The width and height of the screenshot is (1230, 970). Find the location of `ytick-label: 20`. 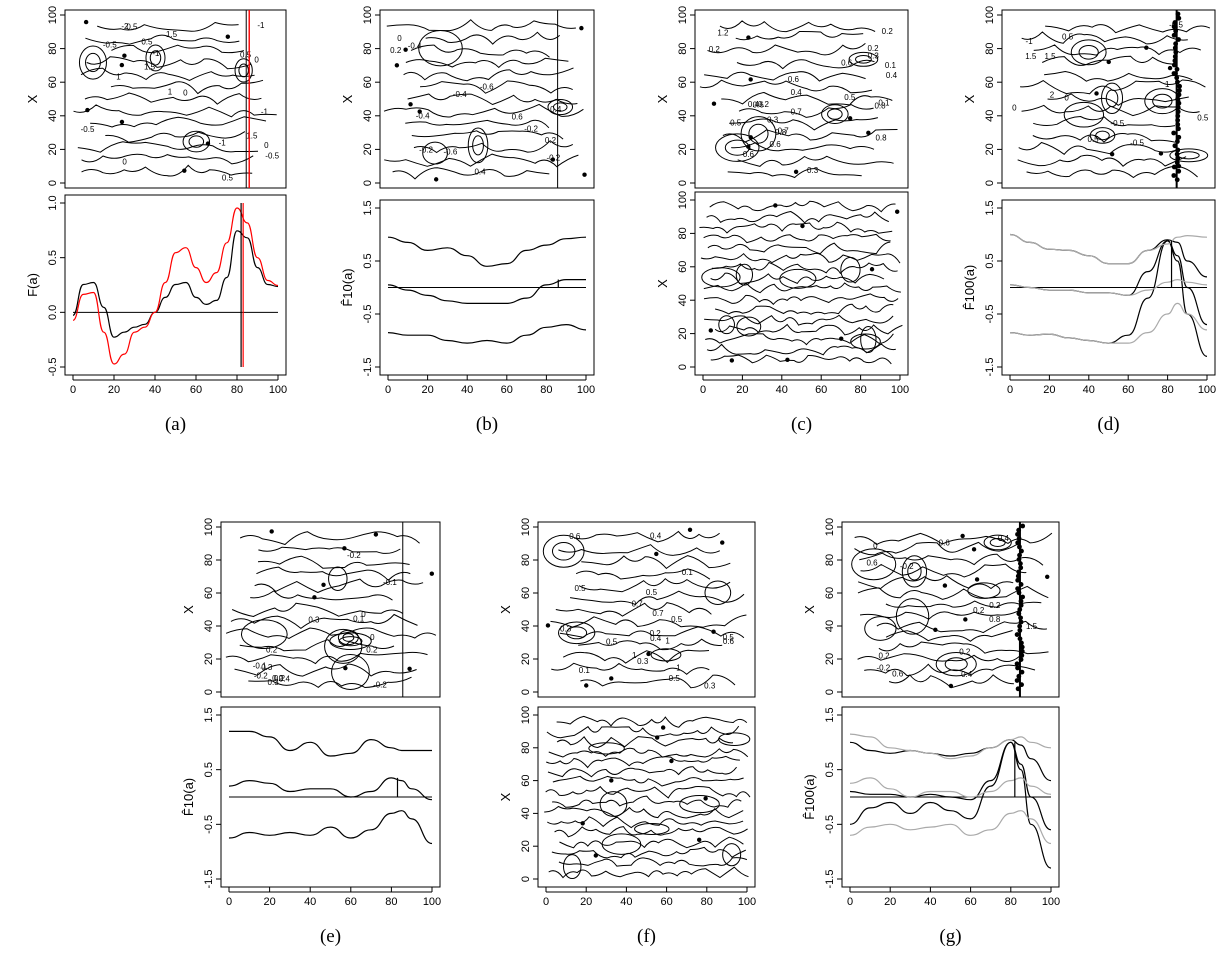

ytick-label: 20 is located at coordinates (526, 659).